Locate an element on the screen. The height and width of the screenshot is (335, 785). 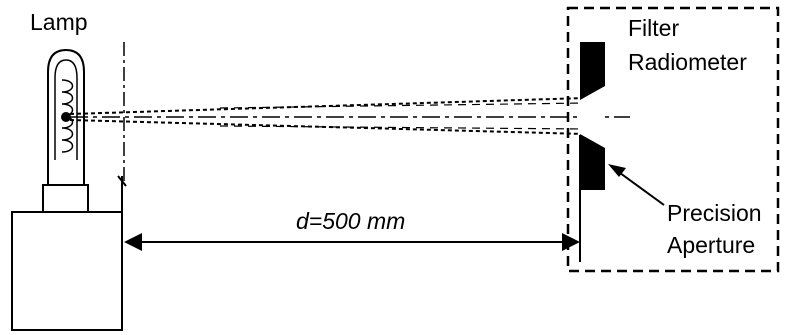
distance-dimension is located at coordinates (352, 242).